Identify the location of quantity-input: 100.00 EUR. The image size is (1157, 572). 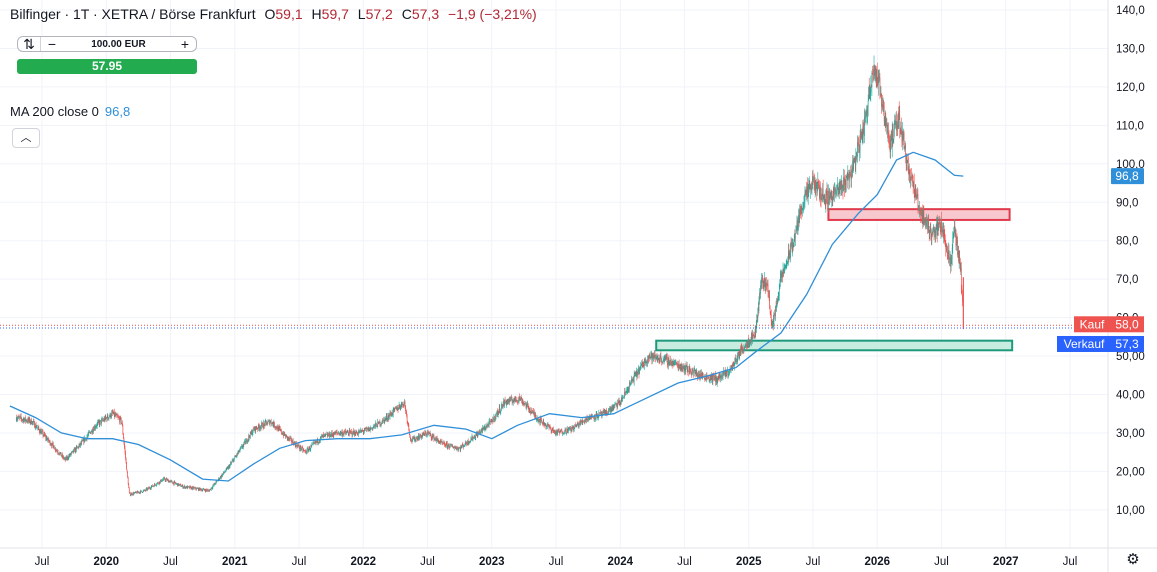
(118, 44).